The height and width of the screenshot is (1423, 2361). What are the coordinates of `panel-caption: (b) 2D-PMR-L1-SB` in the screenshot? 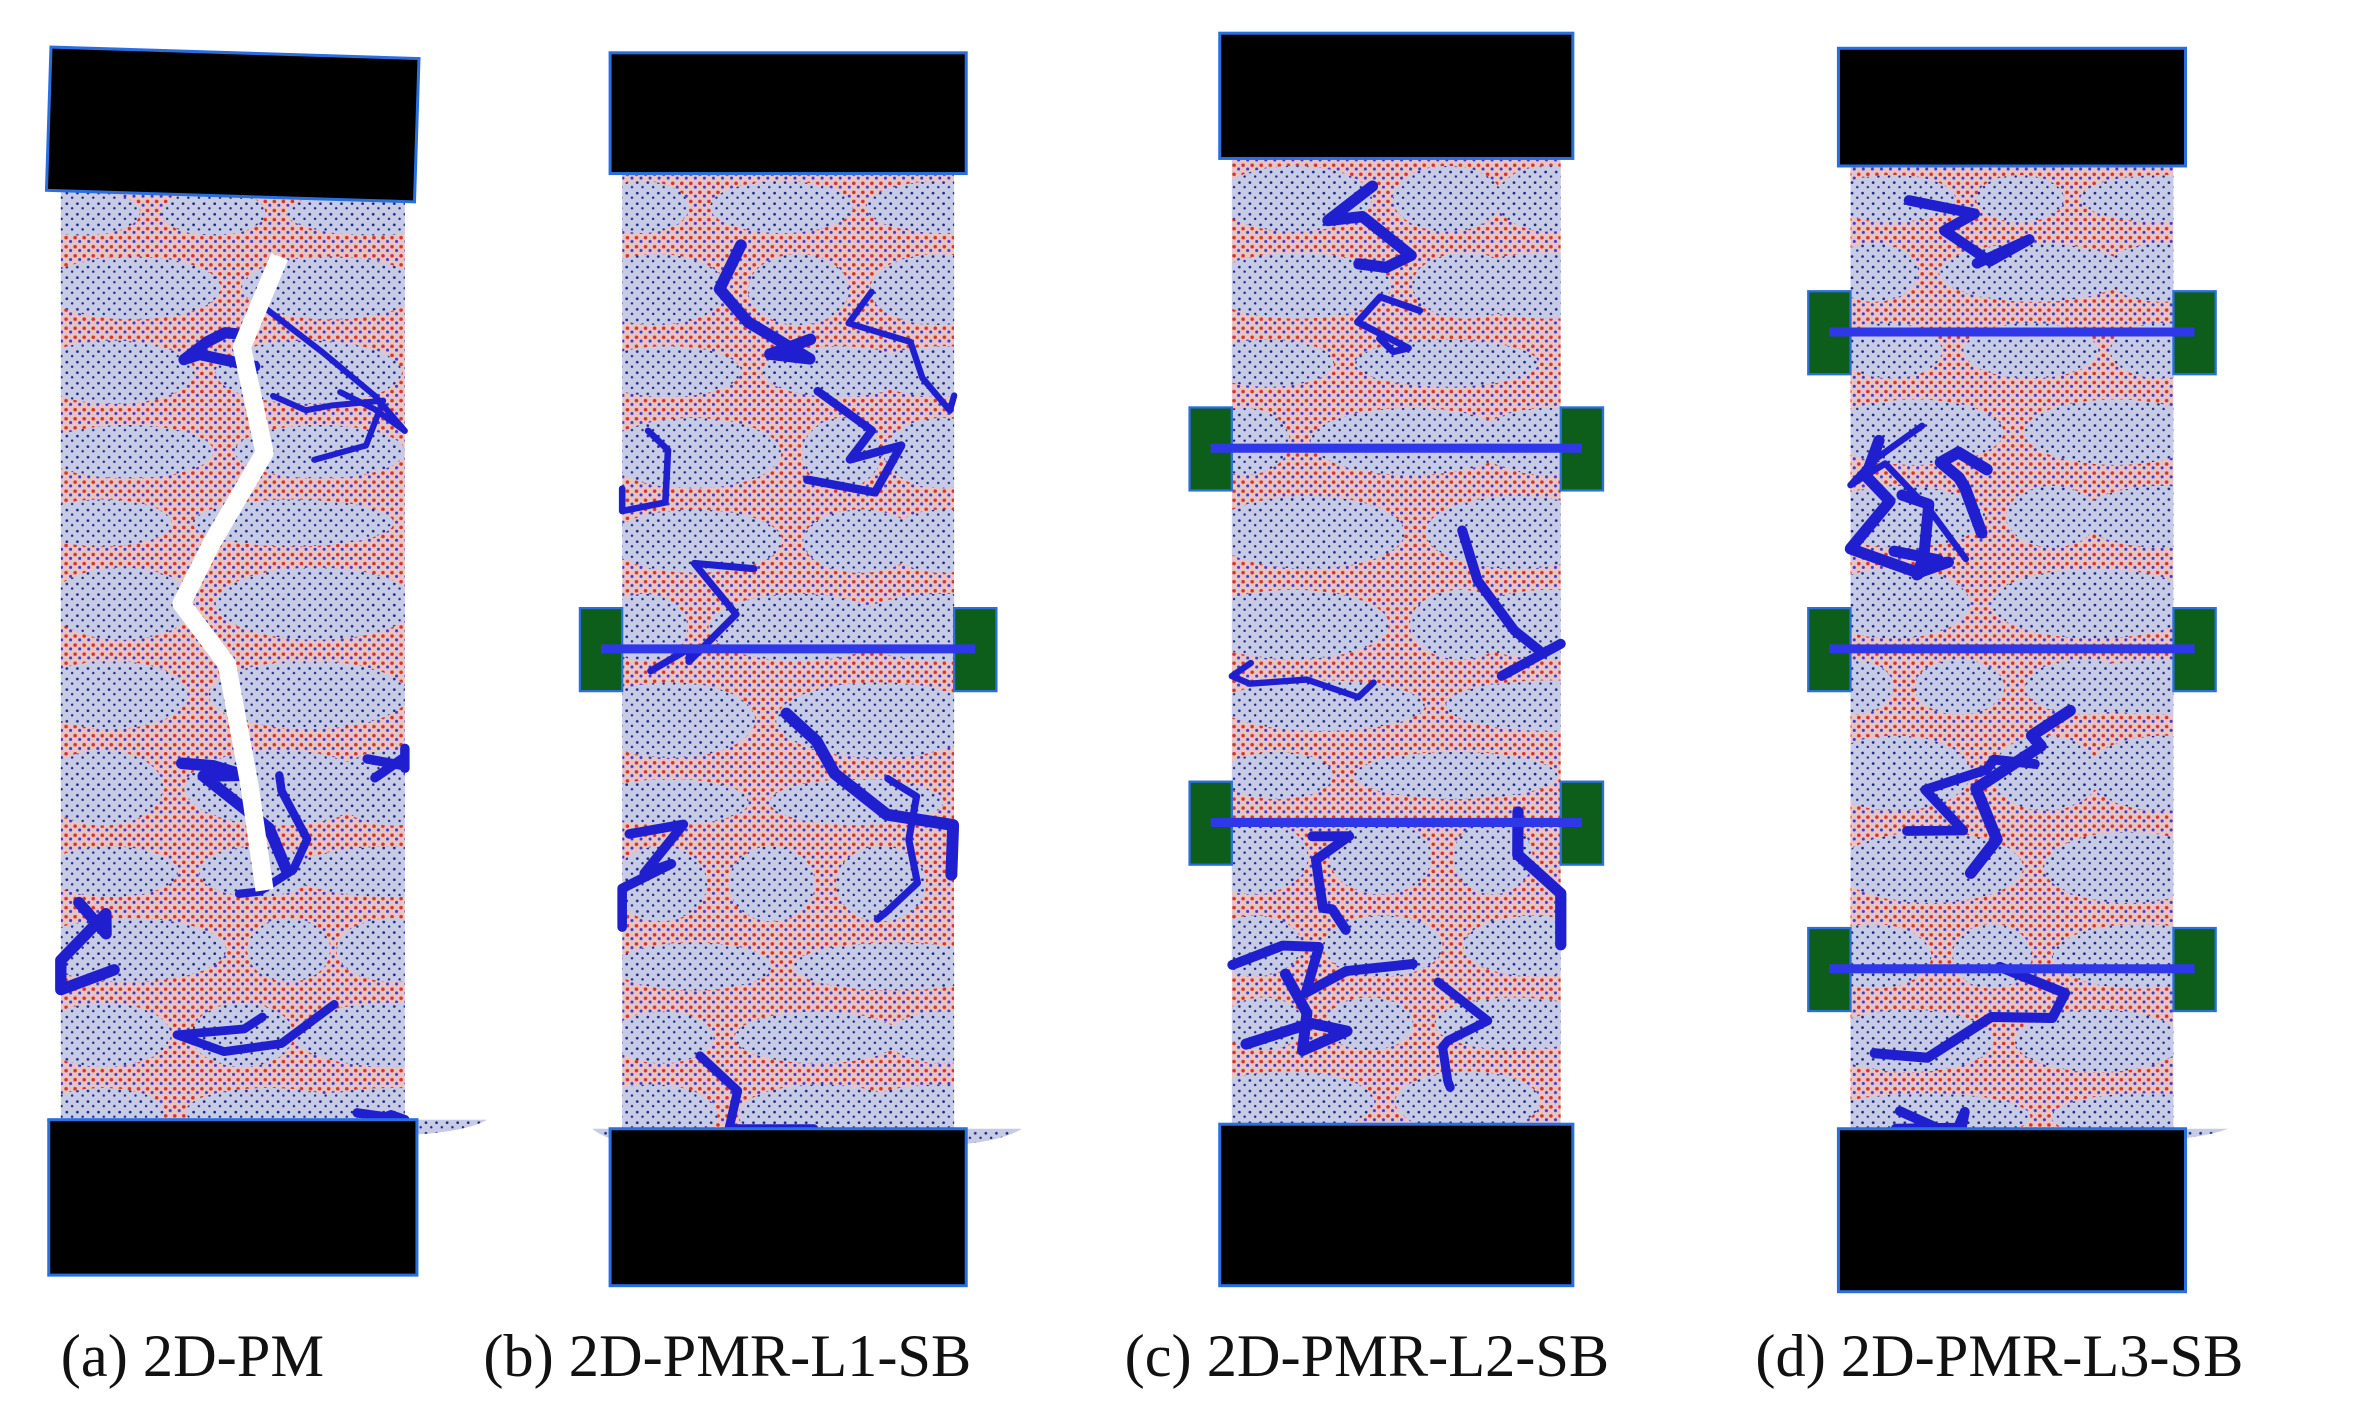 It's located at (727, 1356).